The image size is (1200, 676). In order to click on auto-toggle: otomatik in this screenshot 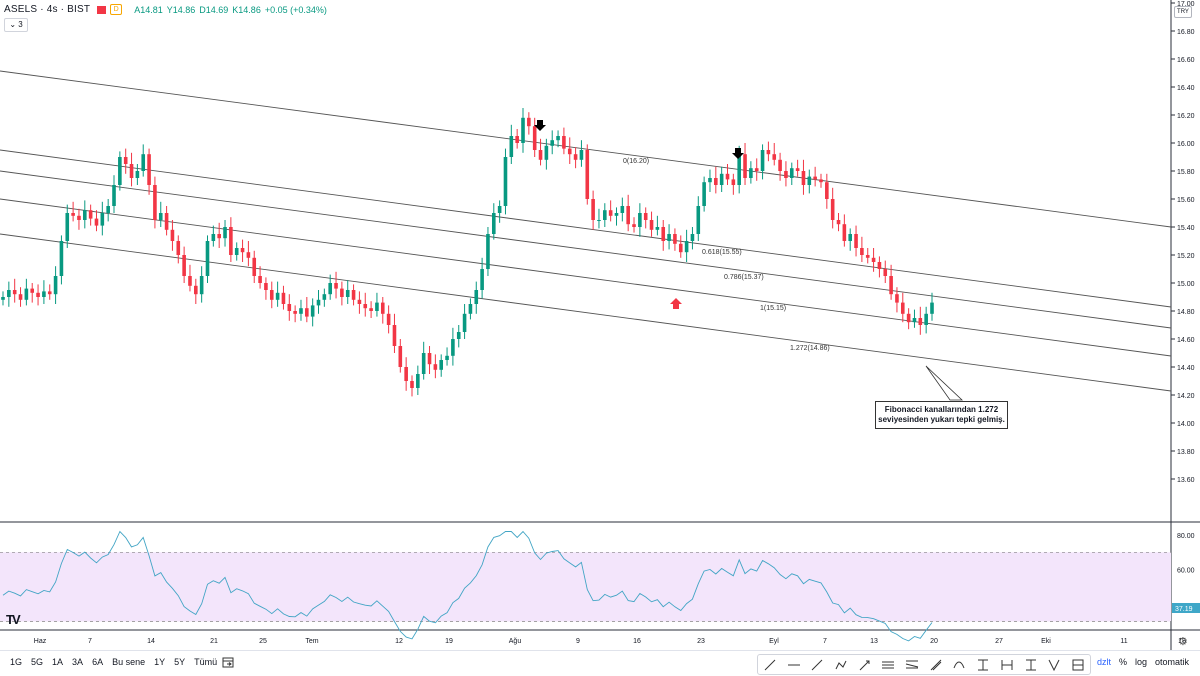, I will do `click(1172, 662)`.